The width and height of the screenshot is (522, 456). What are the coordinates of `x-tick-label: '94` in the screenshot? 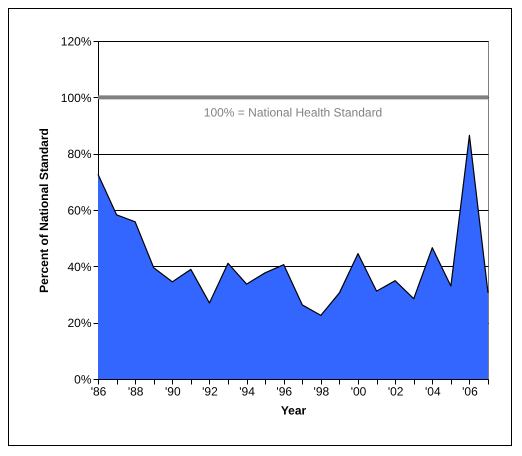 It's located at (247, 391).